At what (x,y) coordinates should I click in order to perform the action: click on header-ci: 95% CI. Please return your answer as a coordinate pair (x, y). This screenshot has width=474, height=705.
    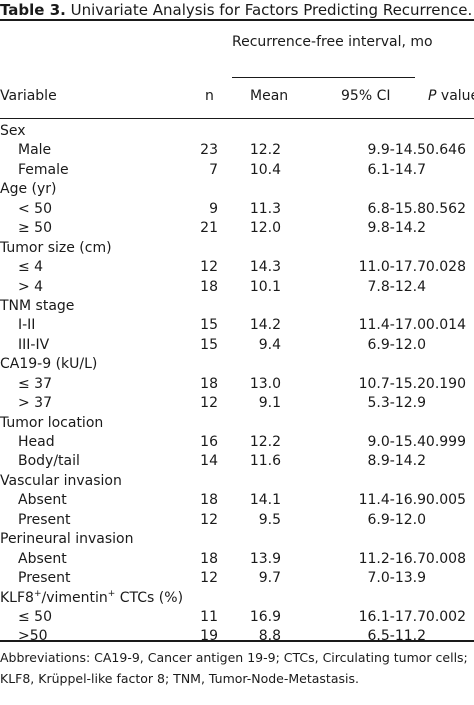
    Looking at the image, I should click on (366, 96).